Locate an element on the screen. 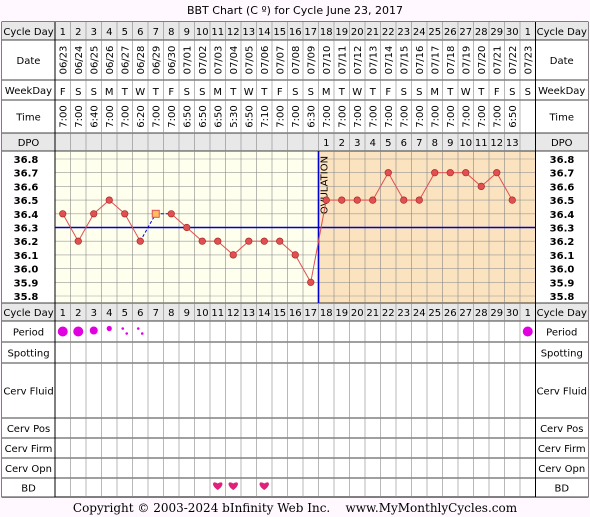  row-label-time-right: Time is located at coordinates (561, 118).